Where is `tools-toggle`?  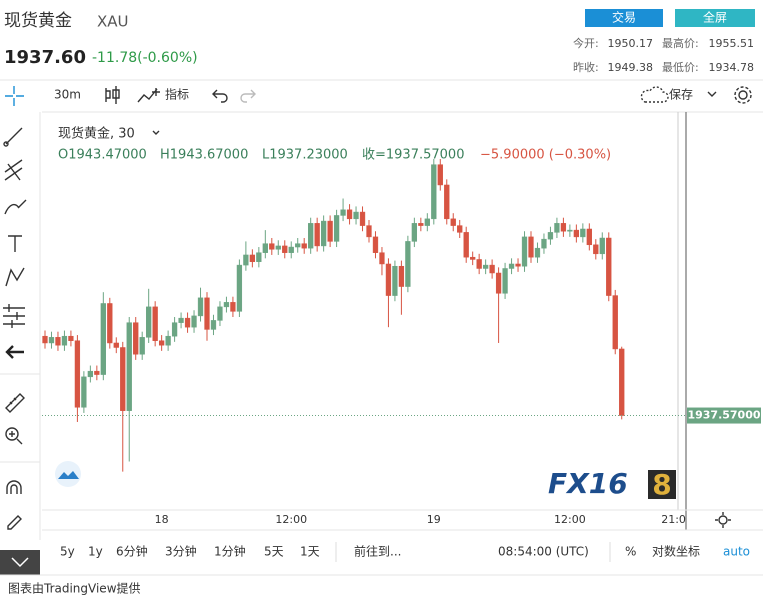 tools-toggle is located at coordinates (20, 562).